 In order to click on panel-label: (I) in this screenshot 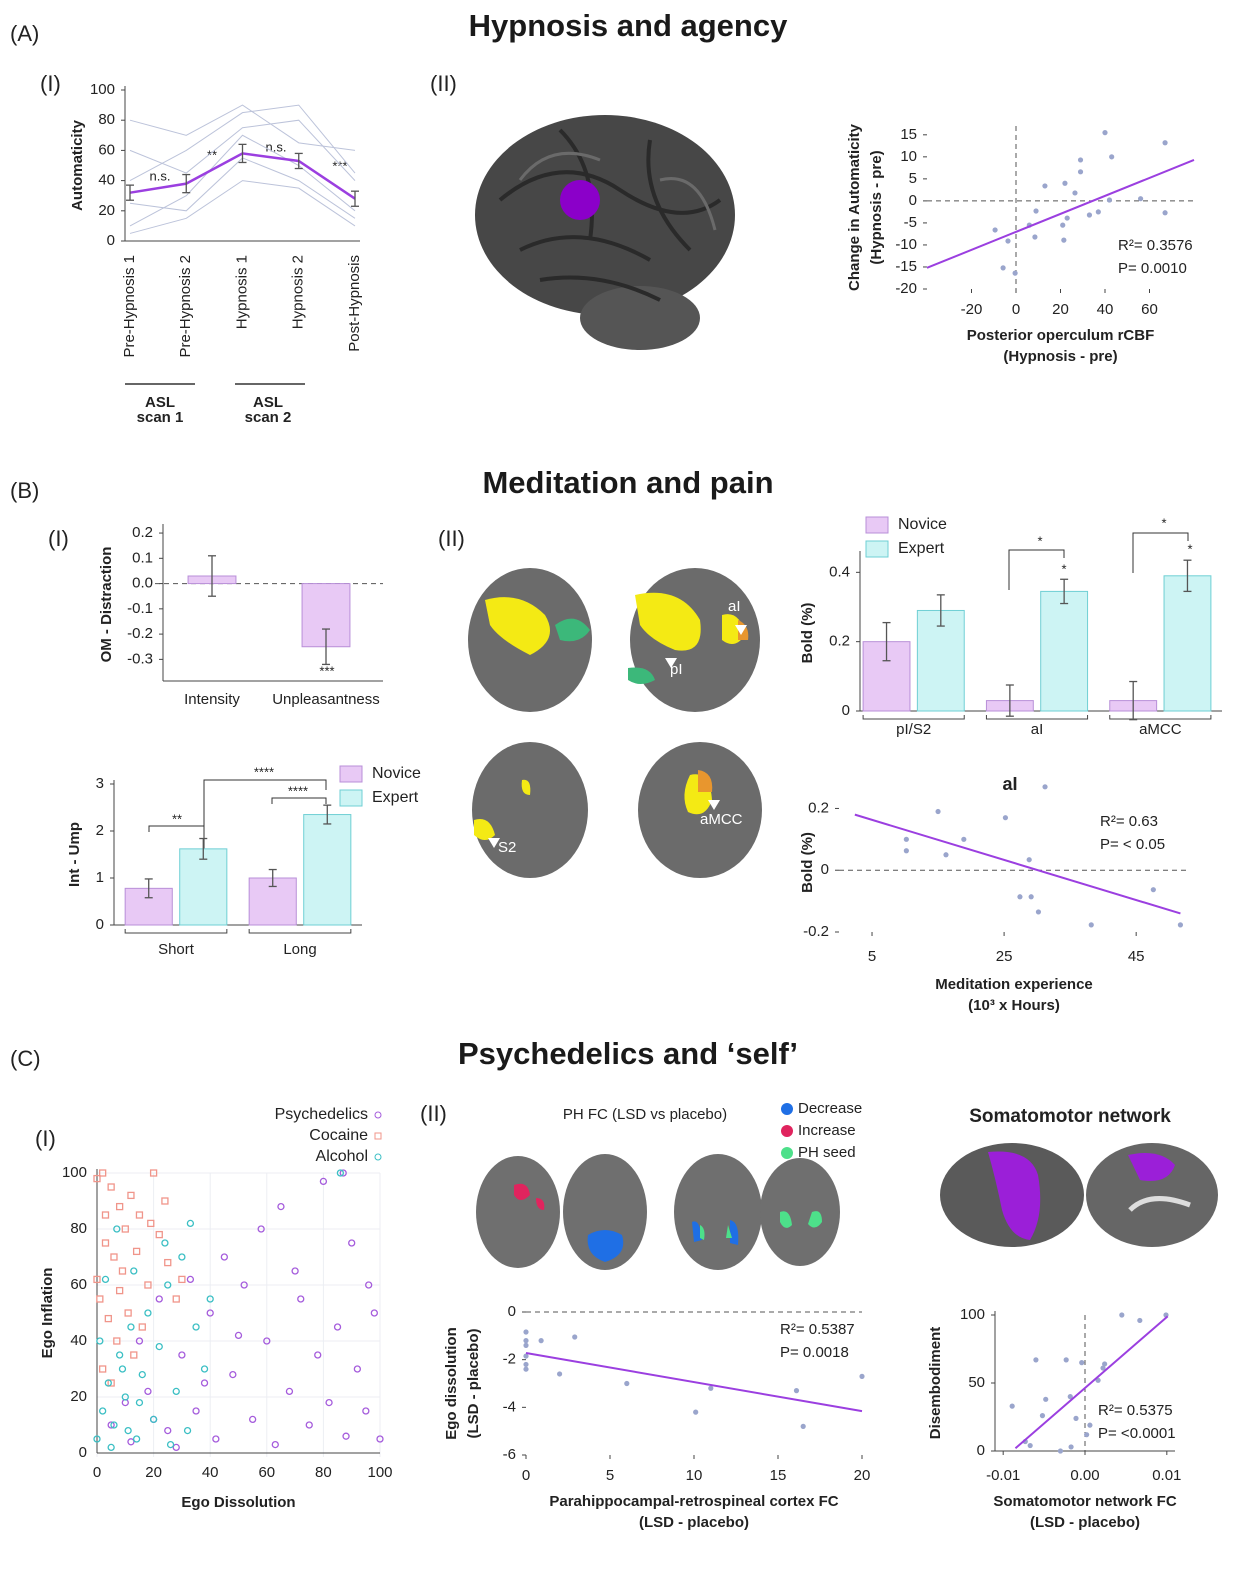, I will do `click(58, 538)`.